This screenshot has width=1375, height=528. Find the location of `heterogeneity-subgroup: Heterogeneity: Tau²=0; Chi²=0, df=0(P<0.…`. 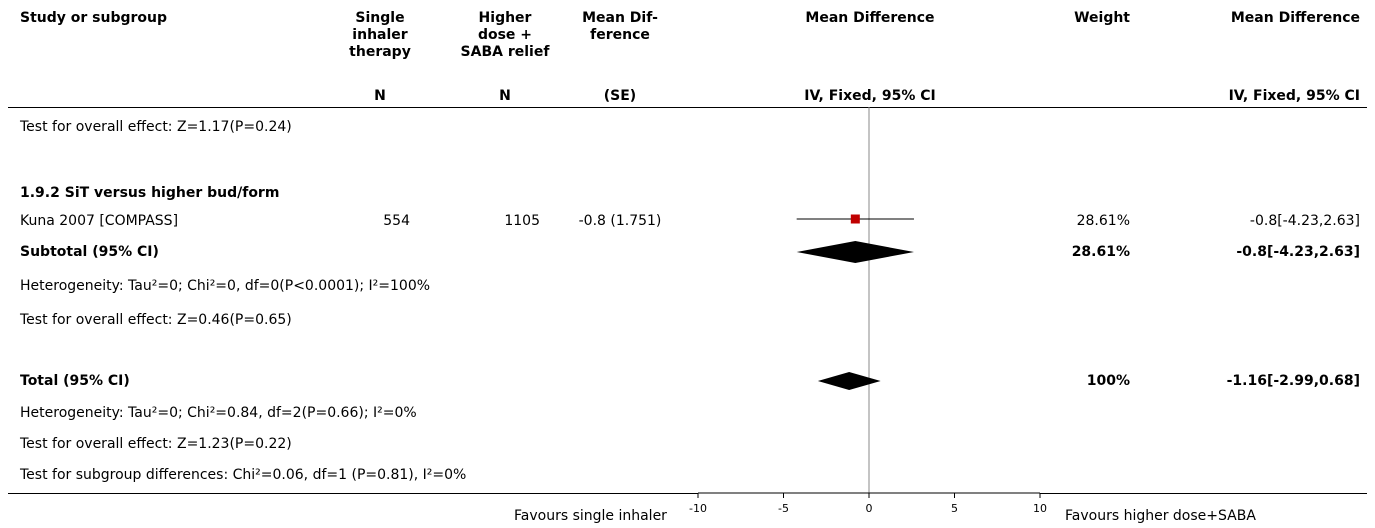

heterogeneity-subgroup: Heterogeneity: Tau²=0; Chi²=0, df=0(P<0.… is located at coordinates (225, 286).